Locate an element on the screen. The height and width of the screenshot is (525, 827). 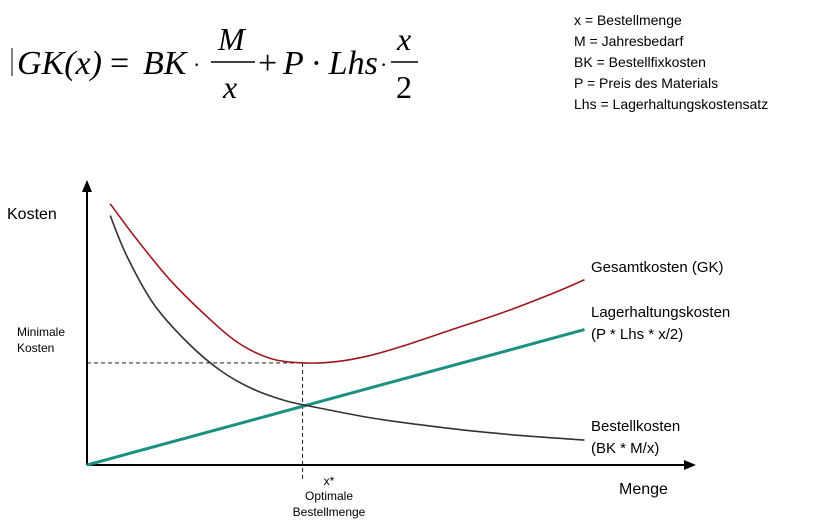
legend-item-bk: BK = Bestellfixkosten is located at coordinates (640, 62).